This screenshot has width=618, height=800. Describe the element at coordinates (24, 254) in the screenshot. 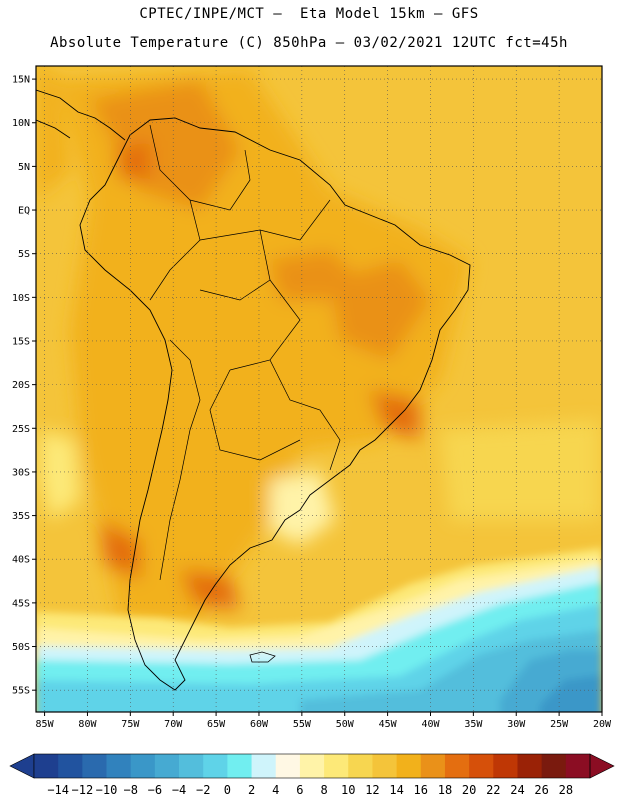

I see `lat-tick-label: 5S` at that location.